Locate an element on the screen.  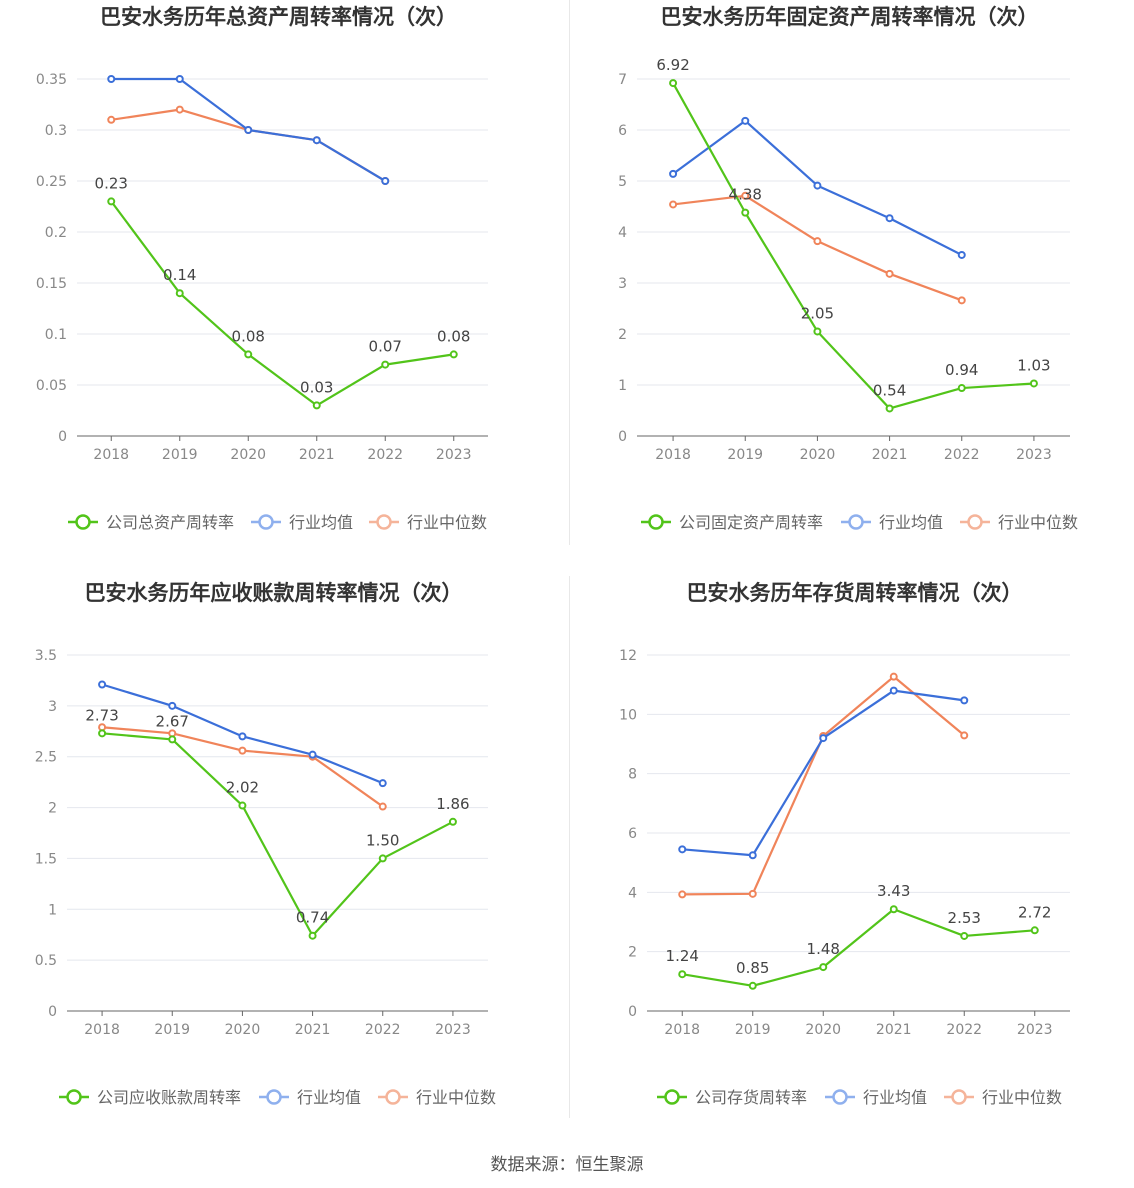
data-label: 0.03 is located at coordinates (316, 387).